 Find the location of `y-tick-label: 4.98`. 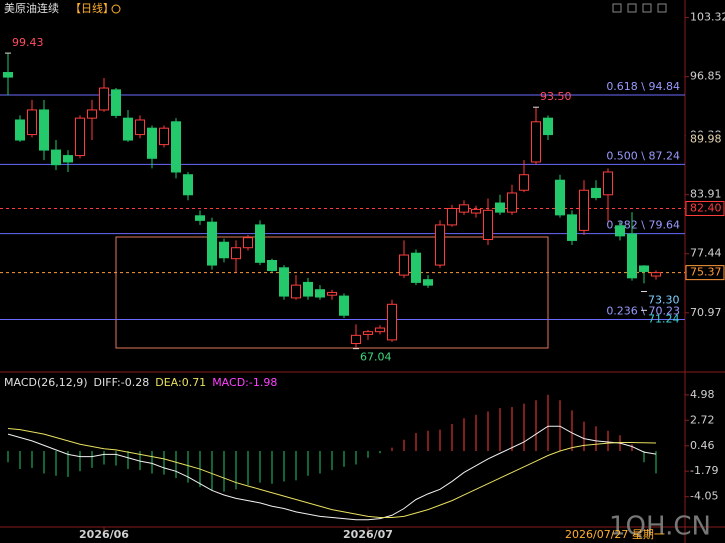

y-tick-label: 4.98 is located at coordinates (702, 394).